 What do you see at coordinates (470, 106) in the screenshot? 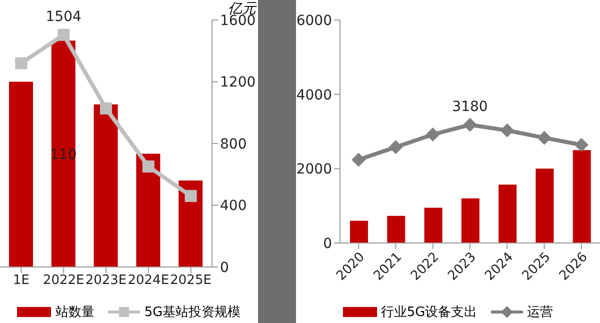
I see `data-label: 3180` at bounding box center [470, 106].